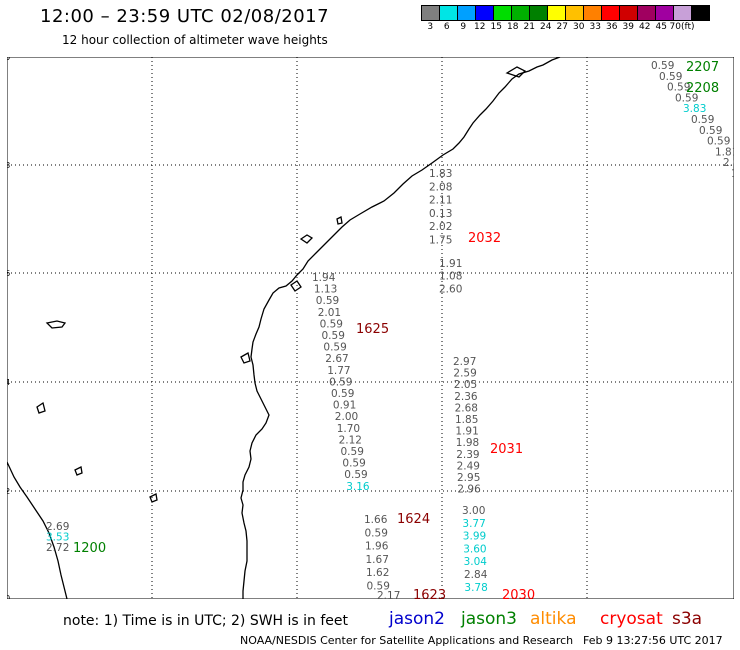 Image resolution: width=740 pixels, height=650 pixels. I want to click on color-scale-tick: 36, so click(612, 27).